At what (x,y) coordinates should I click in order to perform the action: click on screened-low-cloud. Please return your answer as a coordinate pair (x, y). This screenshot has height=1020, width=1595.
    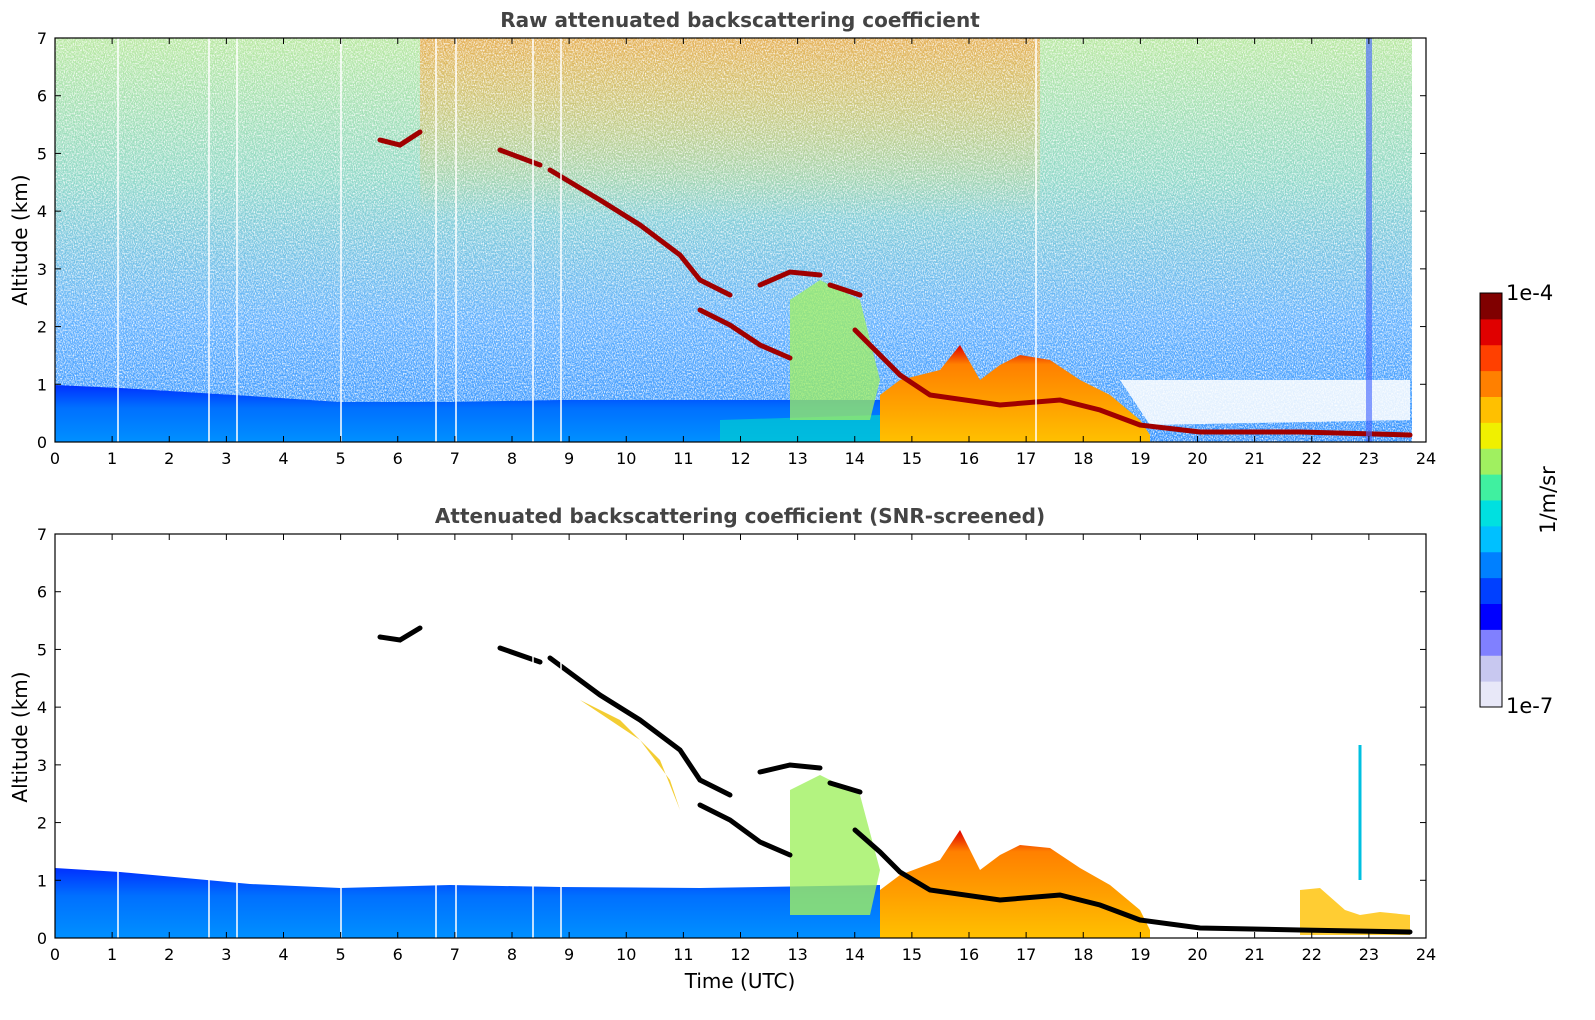
    Looking at the image, I should click on (1015, 884).